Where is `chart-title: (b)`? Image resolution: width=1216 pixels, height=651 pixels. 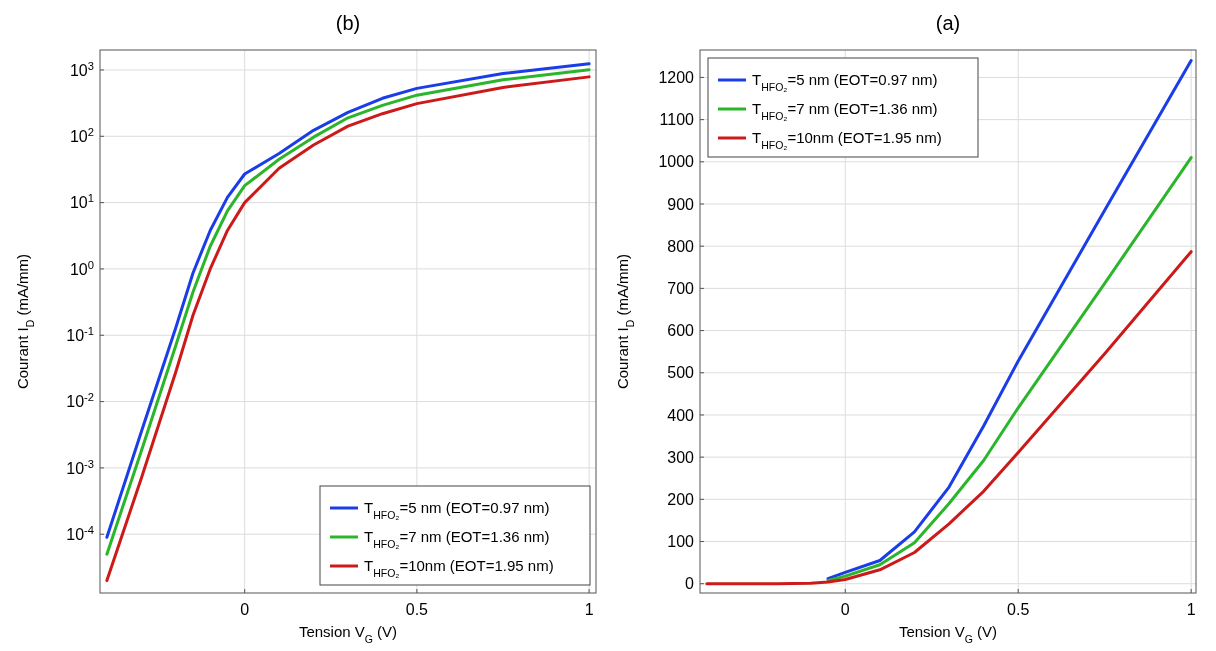
chart-title: (b) is located at coordinates (348, 23).